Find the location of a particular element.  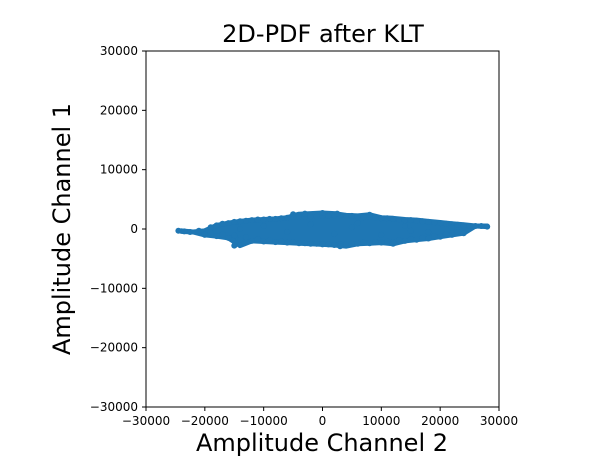

y-tick-label: −20000 is located at coordinates (114, 348).